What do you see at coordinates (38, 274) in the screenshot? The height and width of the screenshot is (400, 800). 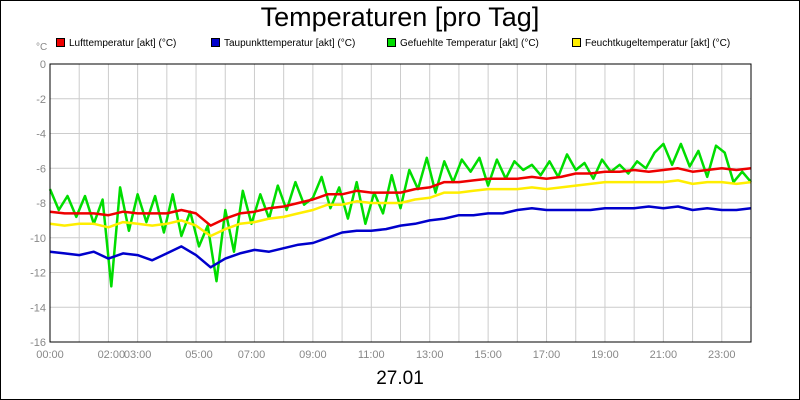 I see `y-tick-label: -12` at bounding box center [38, 274].